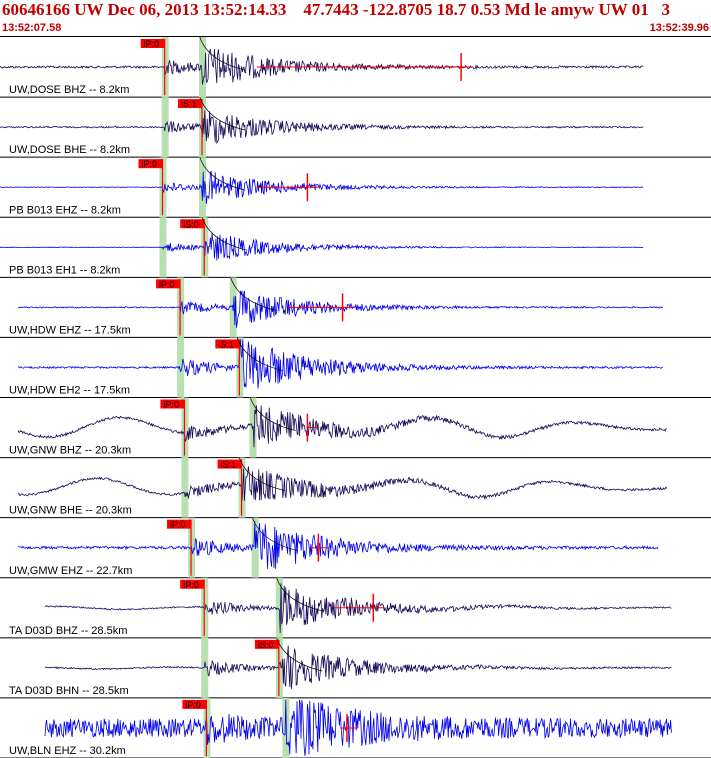 The height and width of the screenshot is (758, 711). I want to click on channel-label: UW,DOSE BHZ -- 8.2km, so click(69, 90).